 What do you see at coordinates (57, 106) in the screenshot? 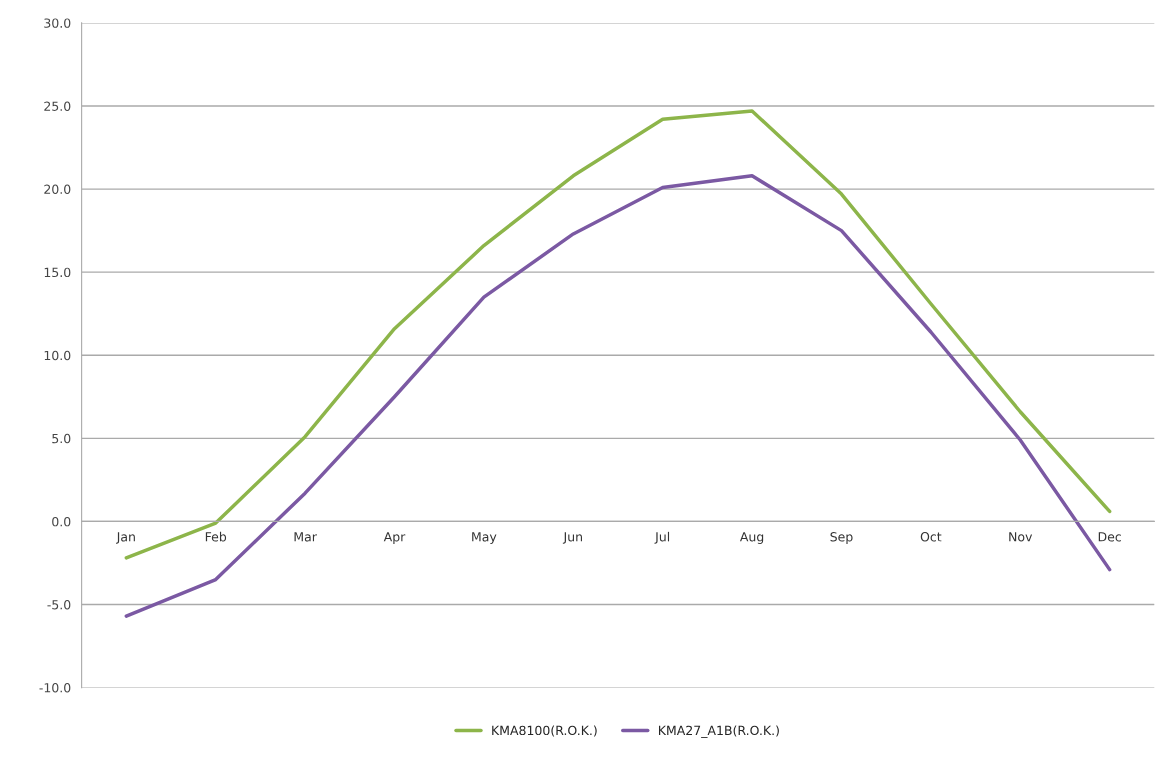
I see `y-tick-label: 25.0` at bounding box center [57, 106].